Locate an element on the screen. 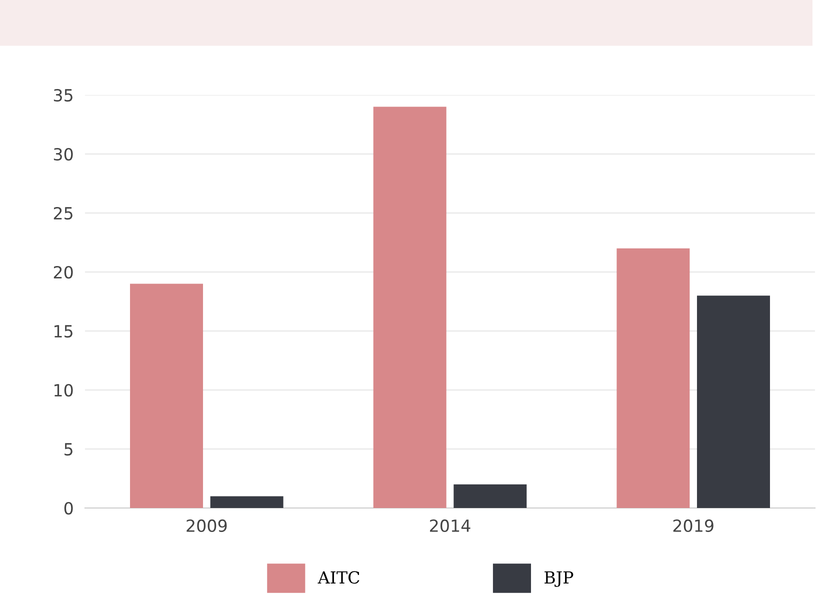 This screenshot has height=604, width=820. y-tick-label: 10 is located at coordinates (63, 390).